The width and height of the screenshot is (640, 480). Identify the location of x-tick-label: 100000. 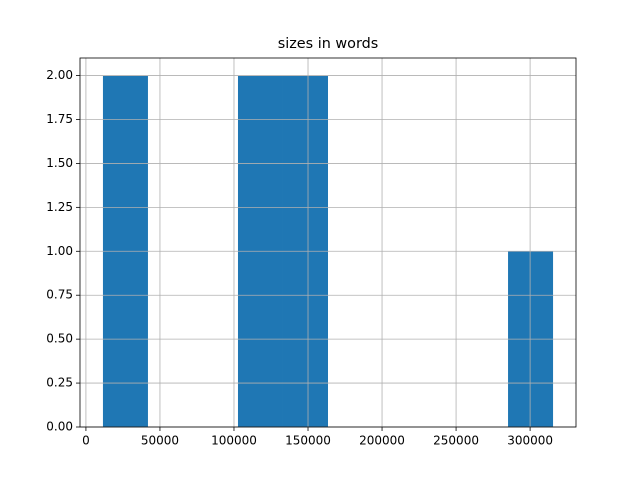
(234, 441).